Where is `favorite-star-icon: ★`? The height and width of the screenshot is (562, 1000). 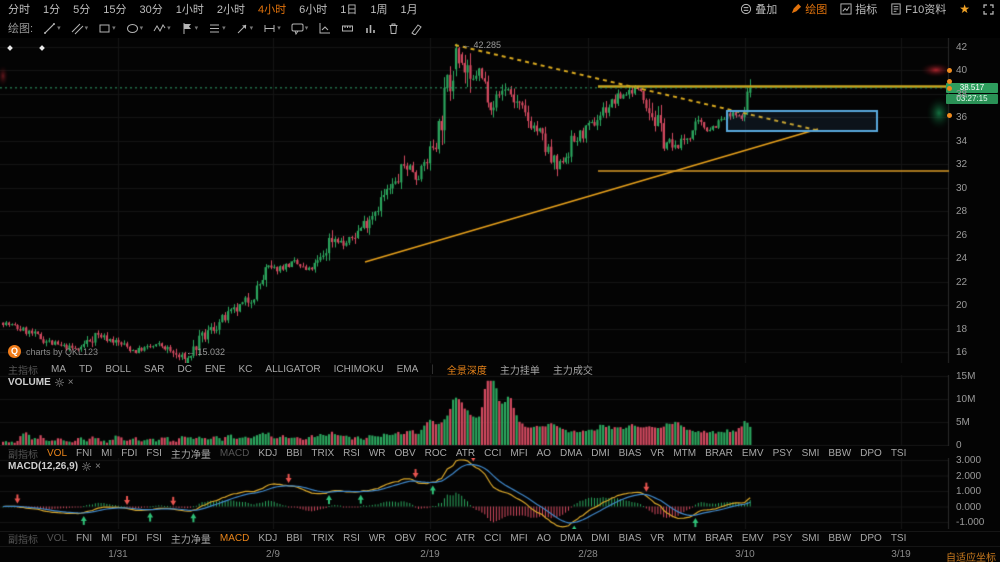
favorite-star-icon: ★ is located at coordinates (964, 9).